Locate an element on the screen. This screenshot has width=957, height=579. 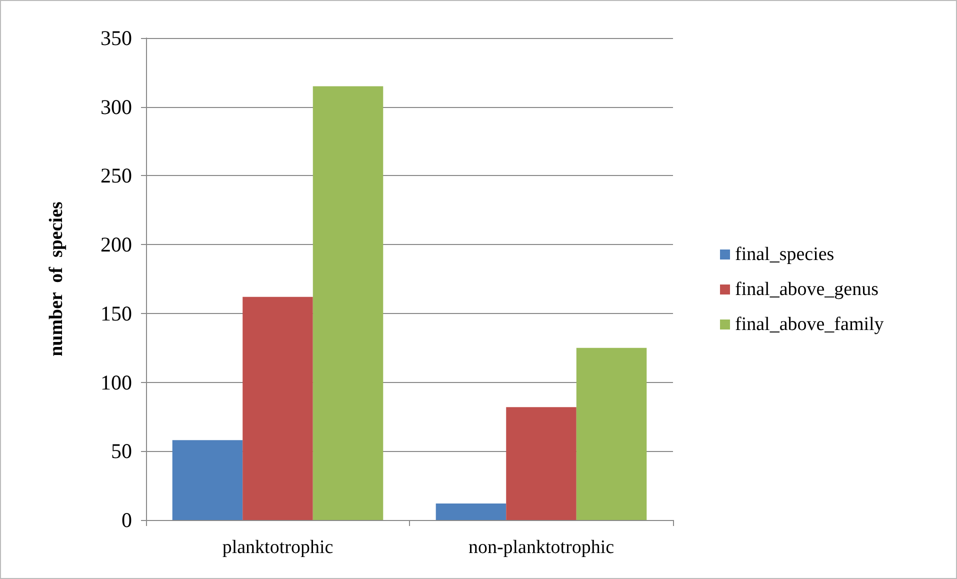
x-tick-label: planktotrophic is located at coordinates (278, 547).